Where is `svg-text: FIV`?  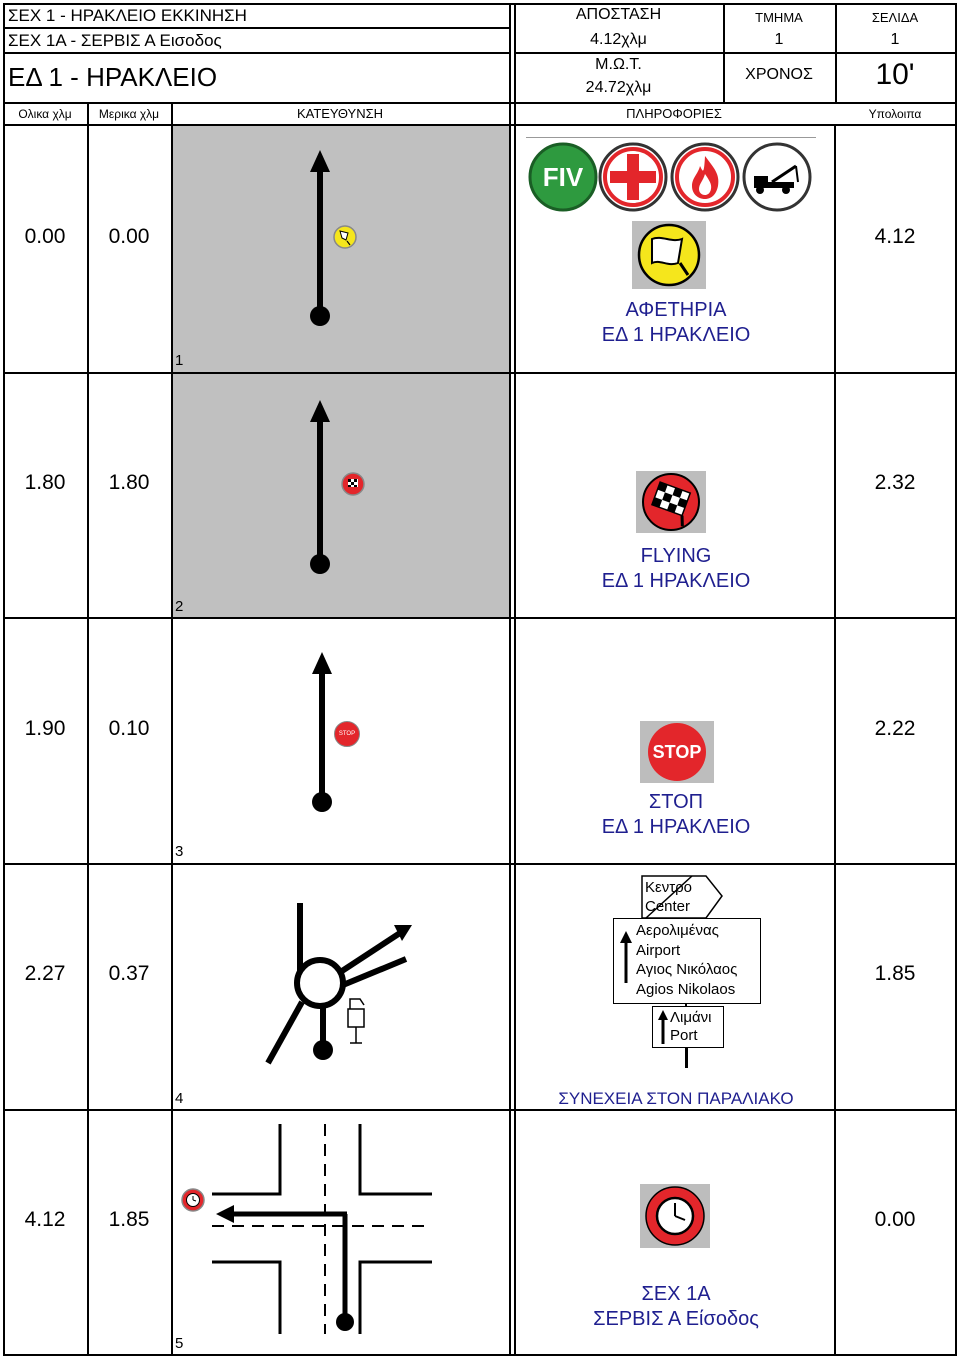
svg-text: FIV is located at coordinates (563, 177).